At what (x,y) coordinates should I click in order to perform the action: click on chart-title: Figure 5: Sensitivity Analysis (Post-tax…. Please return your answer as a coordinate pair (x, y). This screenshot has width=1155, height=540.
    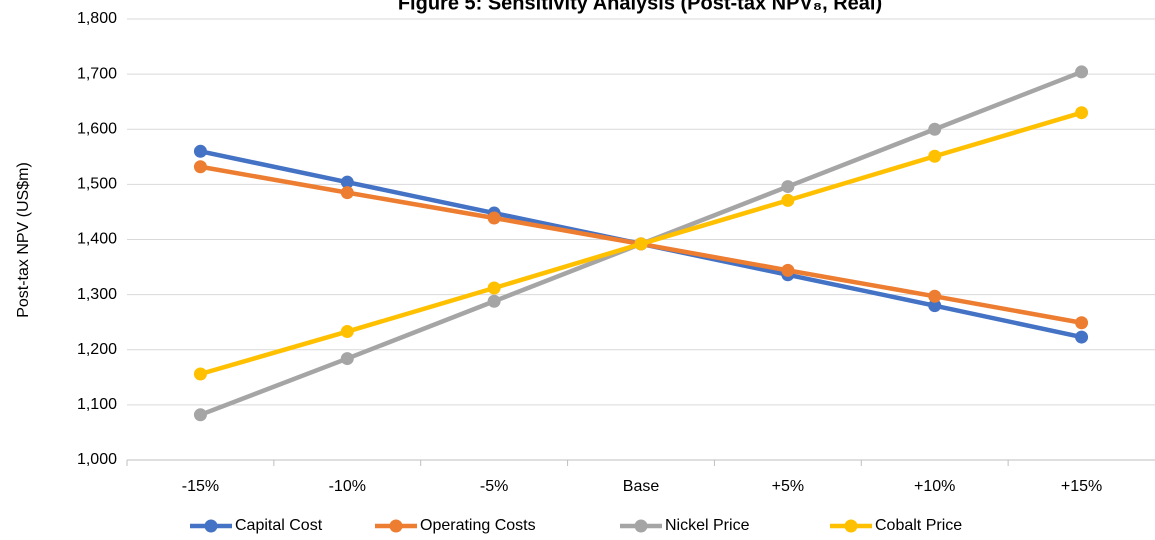
    Looking at the image, I should click on (640, 7).